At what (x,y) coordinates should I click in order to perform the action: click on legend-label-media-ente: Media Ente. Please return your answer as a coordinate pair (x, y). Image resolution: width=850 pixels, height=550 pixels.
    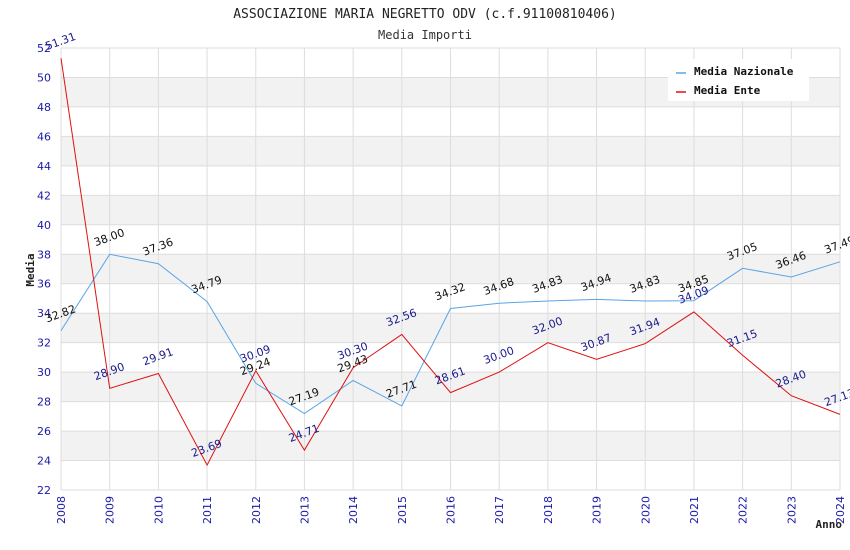
    Looking at the image, I should click on (727, 90).